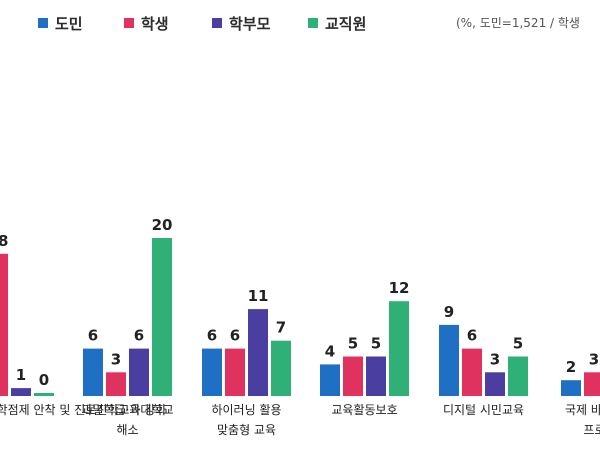 This screenshot has height=450, width=600. What do you see at coordinates (518, 23) in the screenshot?
I see `legend-note: (%, 도민=1,521 / 학생` at bounding box center [518, 23].